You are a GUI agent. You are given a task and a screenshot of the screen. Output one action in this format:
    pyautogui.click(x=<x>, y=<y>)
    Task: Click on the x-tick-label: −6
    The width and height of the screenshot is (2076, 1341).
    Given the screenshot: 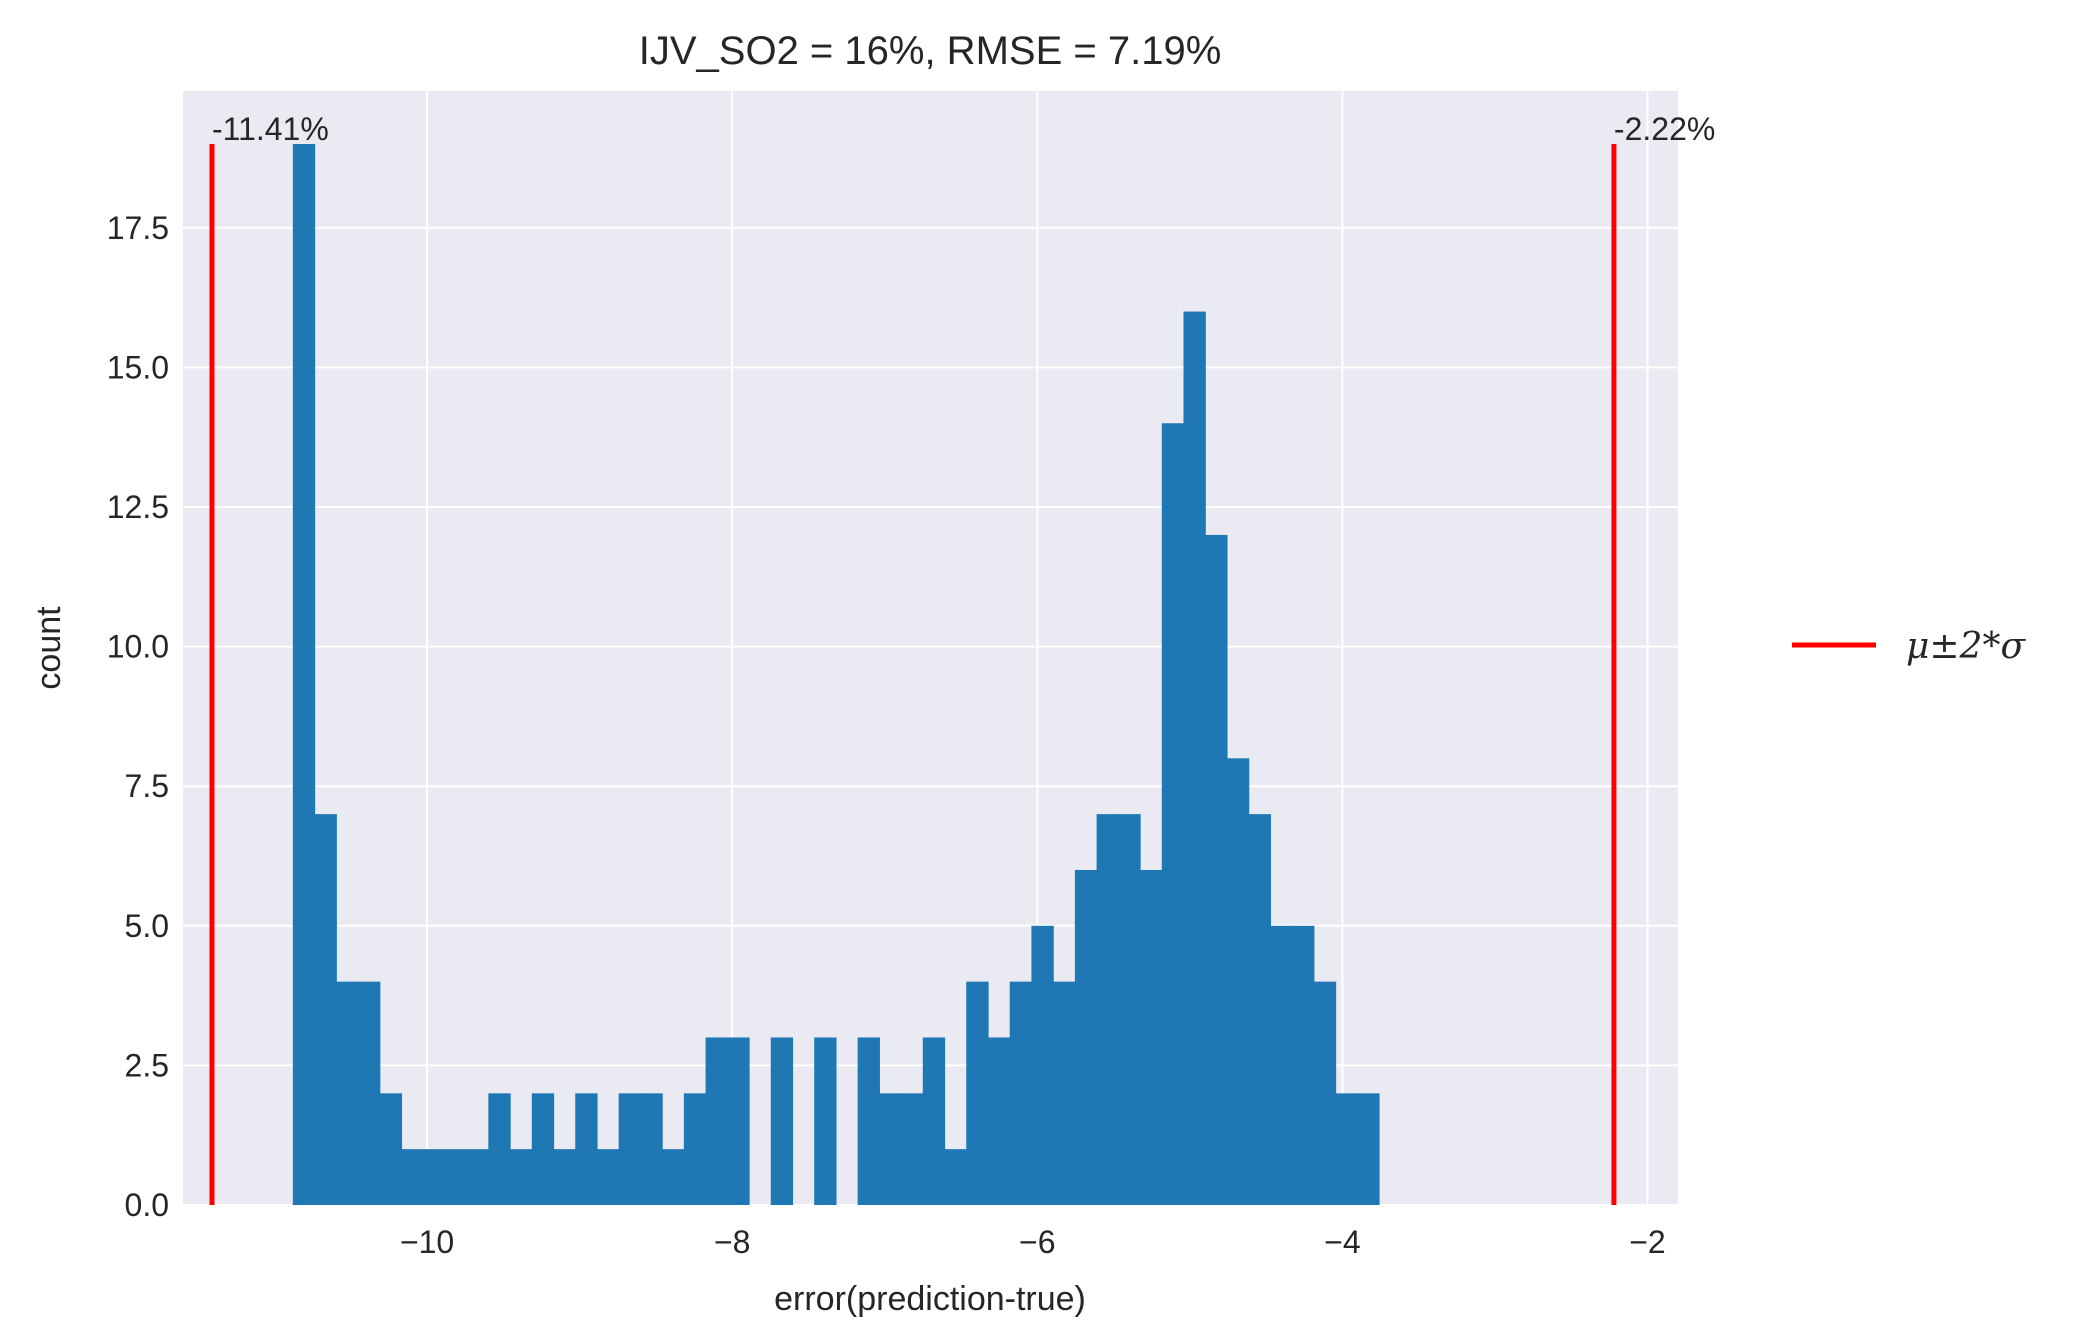 What is the action you would take?
    pyautogui.click(x=1037, y=1242)
    